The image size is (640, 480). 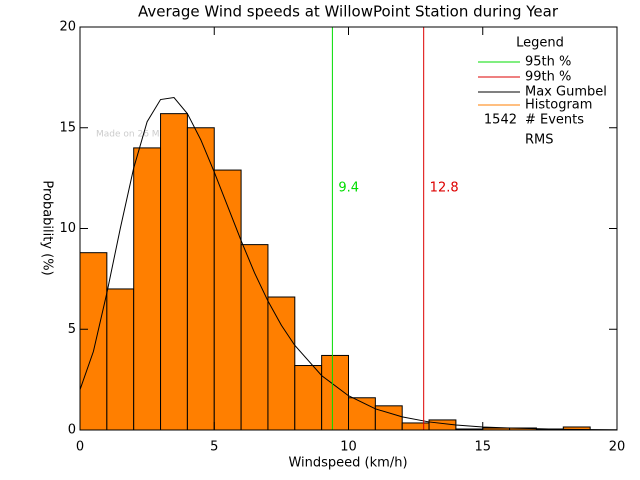 What do you see at coordinates (348, 188) in the screenshot?
I see `percentile-label: 9.4` at bounding box center [348, 188].